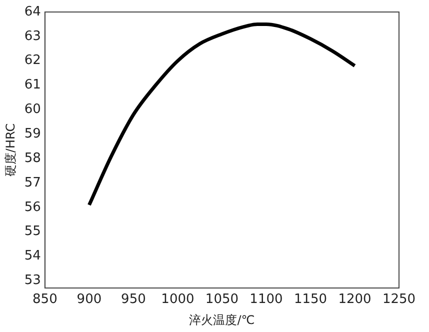 This screenshot has height=332, width=429. I want to click on y-tick-label: 54, so click(32, 256).